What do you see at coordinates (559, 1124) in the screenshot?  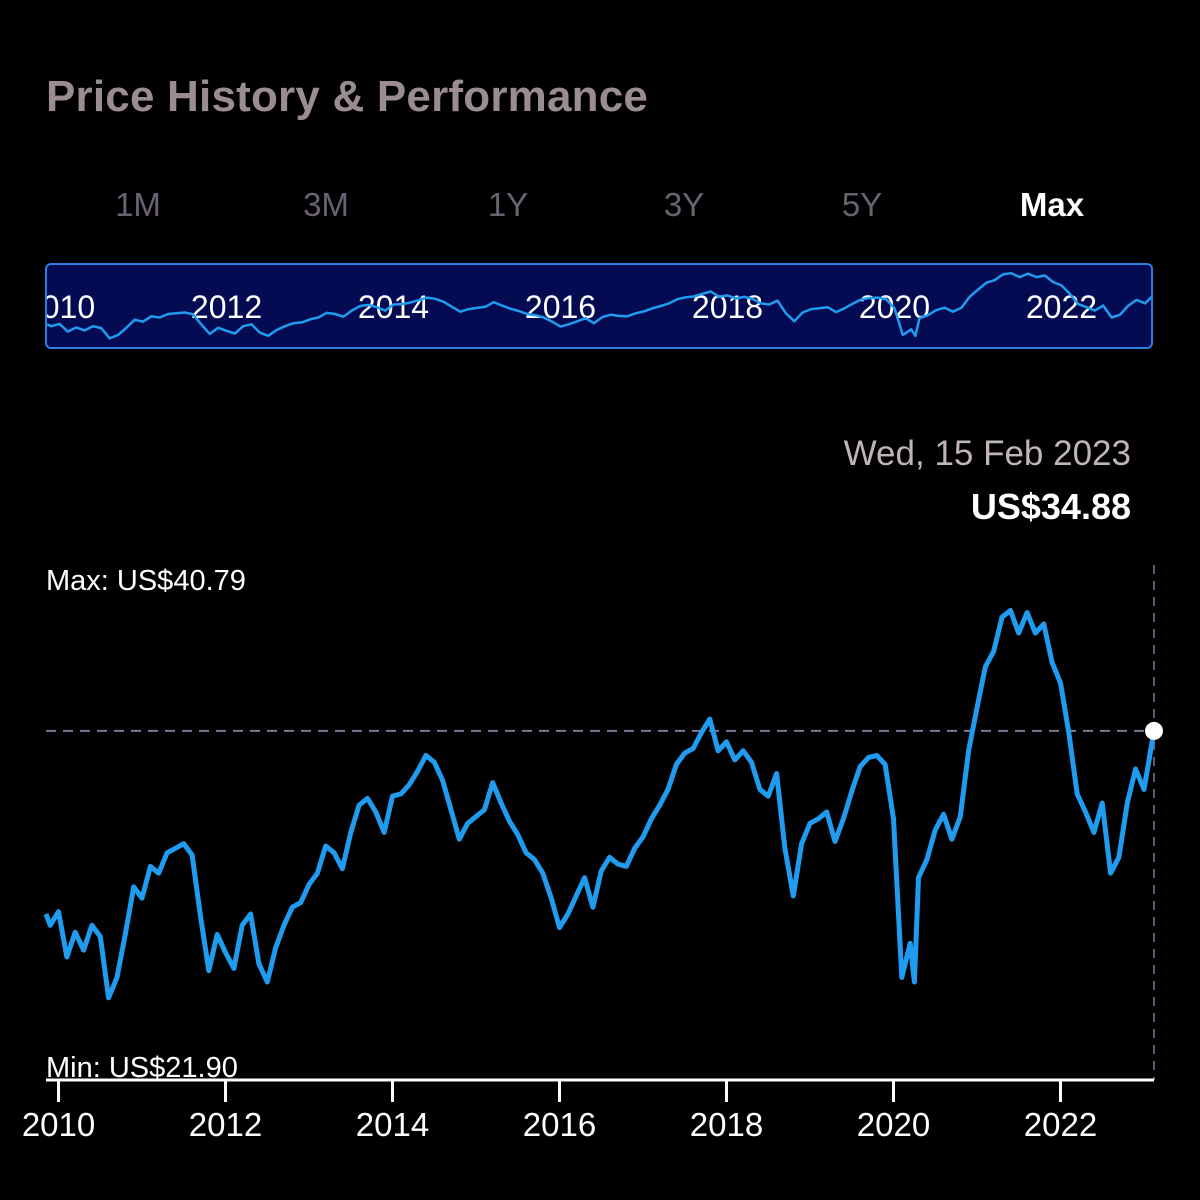 I see `x-tick-label: 2016` at bounding box center [559, 1124].